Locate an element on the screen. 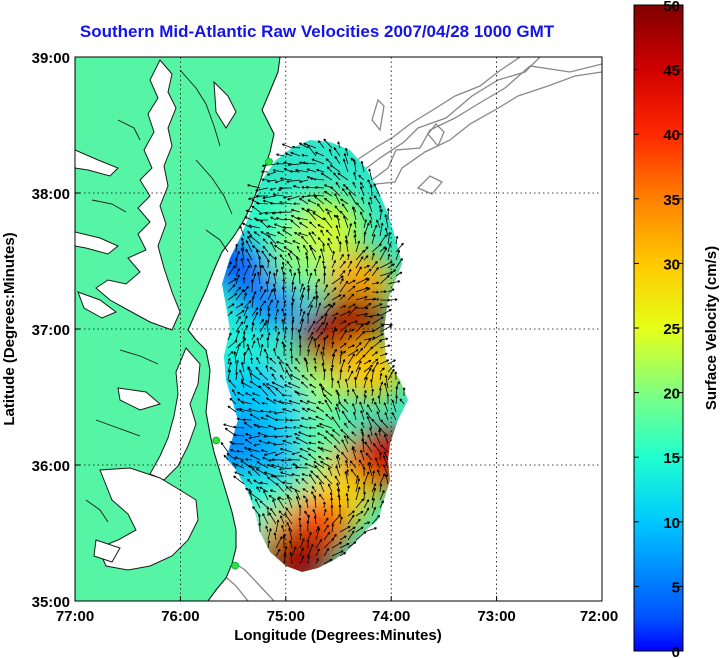  colorbar-tick-label: 35 is located at coordinates (671, 200).